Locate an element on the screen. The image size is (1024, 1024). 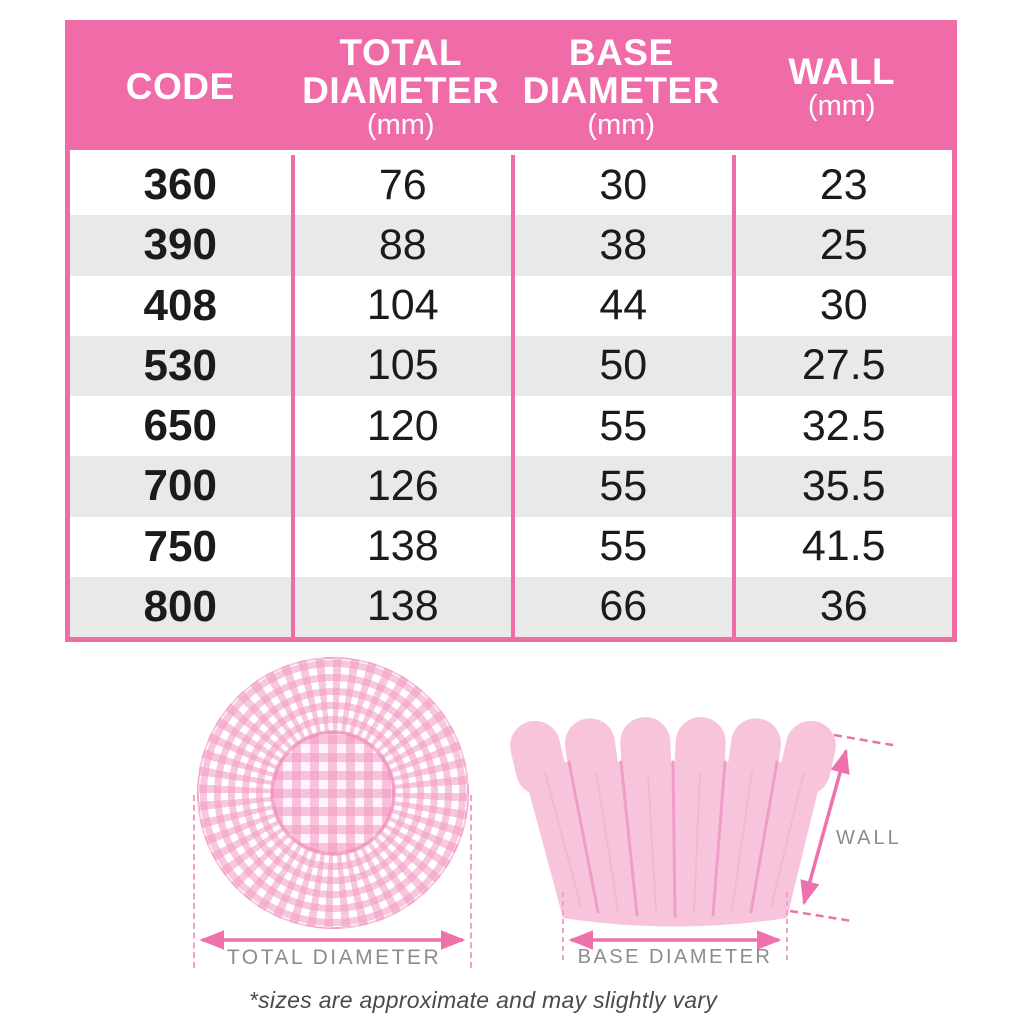
total-diameter-label: TOTAL DIAMETER is located at coordinates (334, 957).